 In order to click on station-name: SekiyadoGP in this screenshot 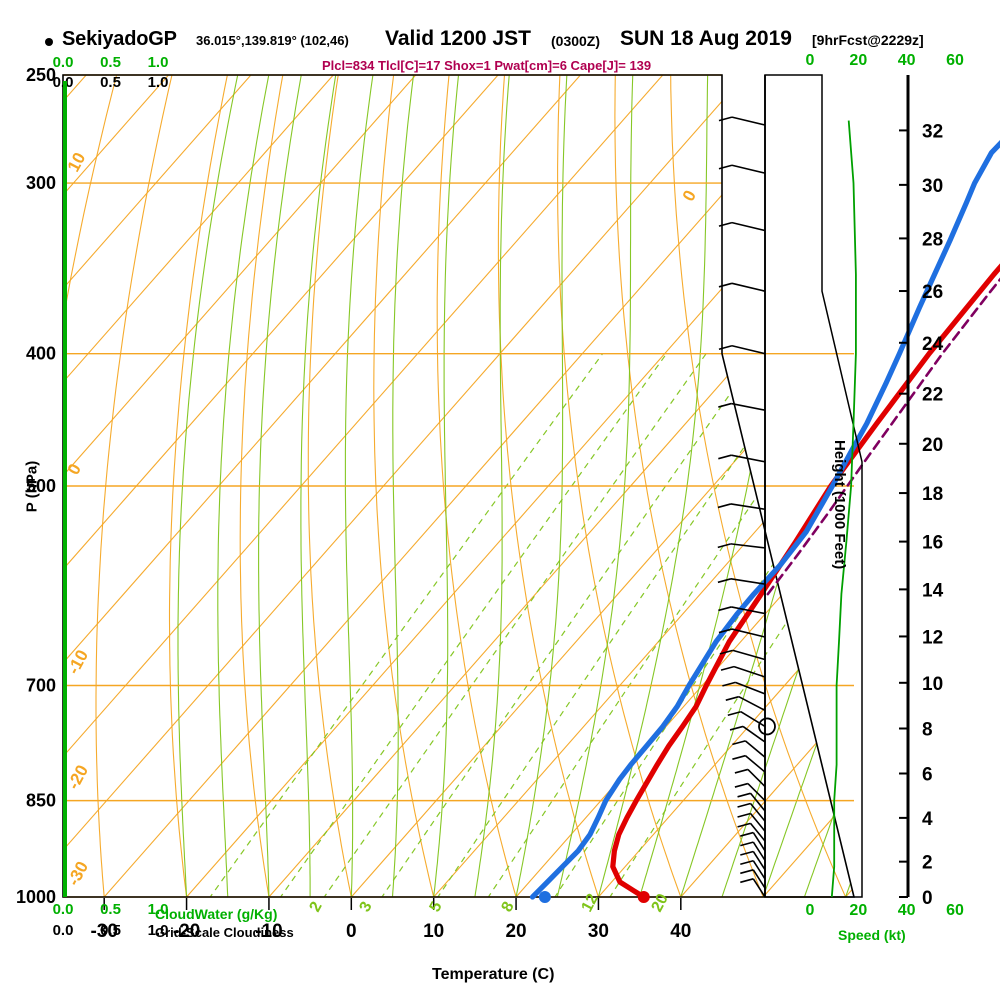, I will do `click(119, 39)`.